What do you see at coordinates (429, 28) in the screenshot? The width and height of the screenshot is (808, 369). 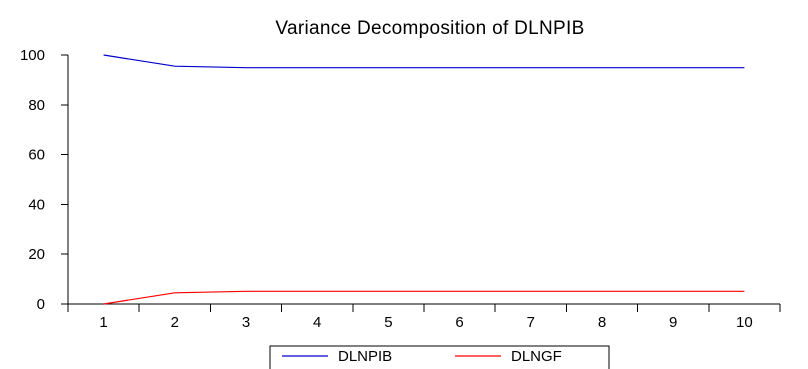 I see `chart-title: Variance Decomposition of DLNPIB` at bounding box center [429, 28].